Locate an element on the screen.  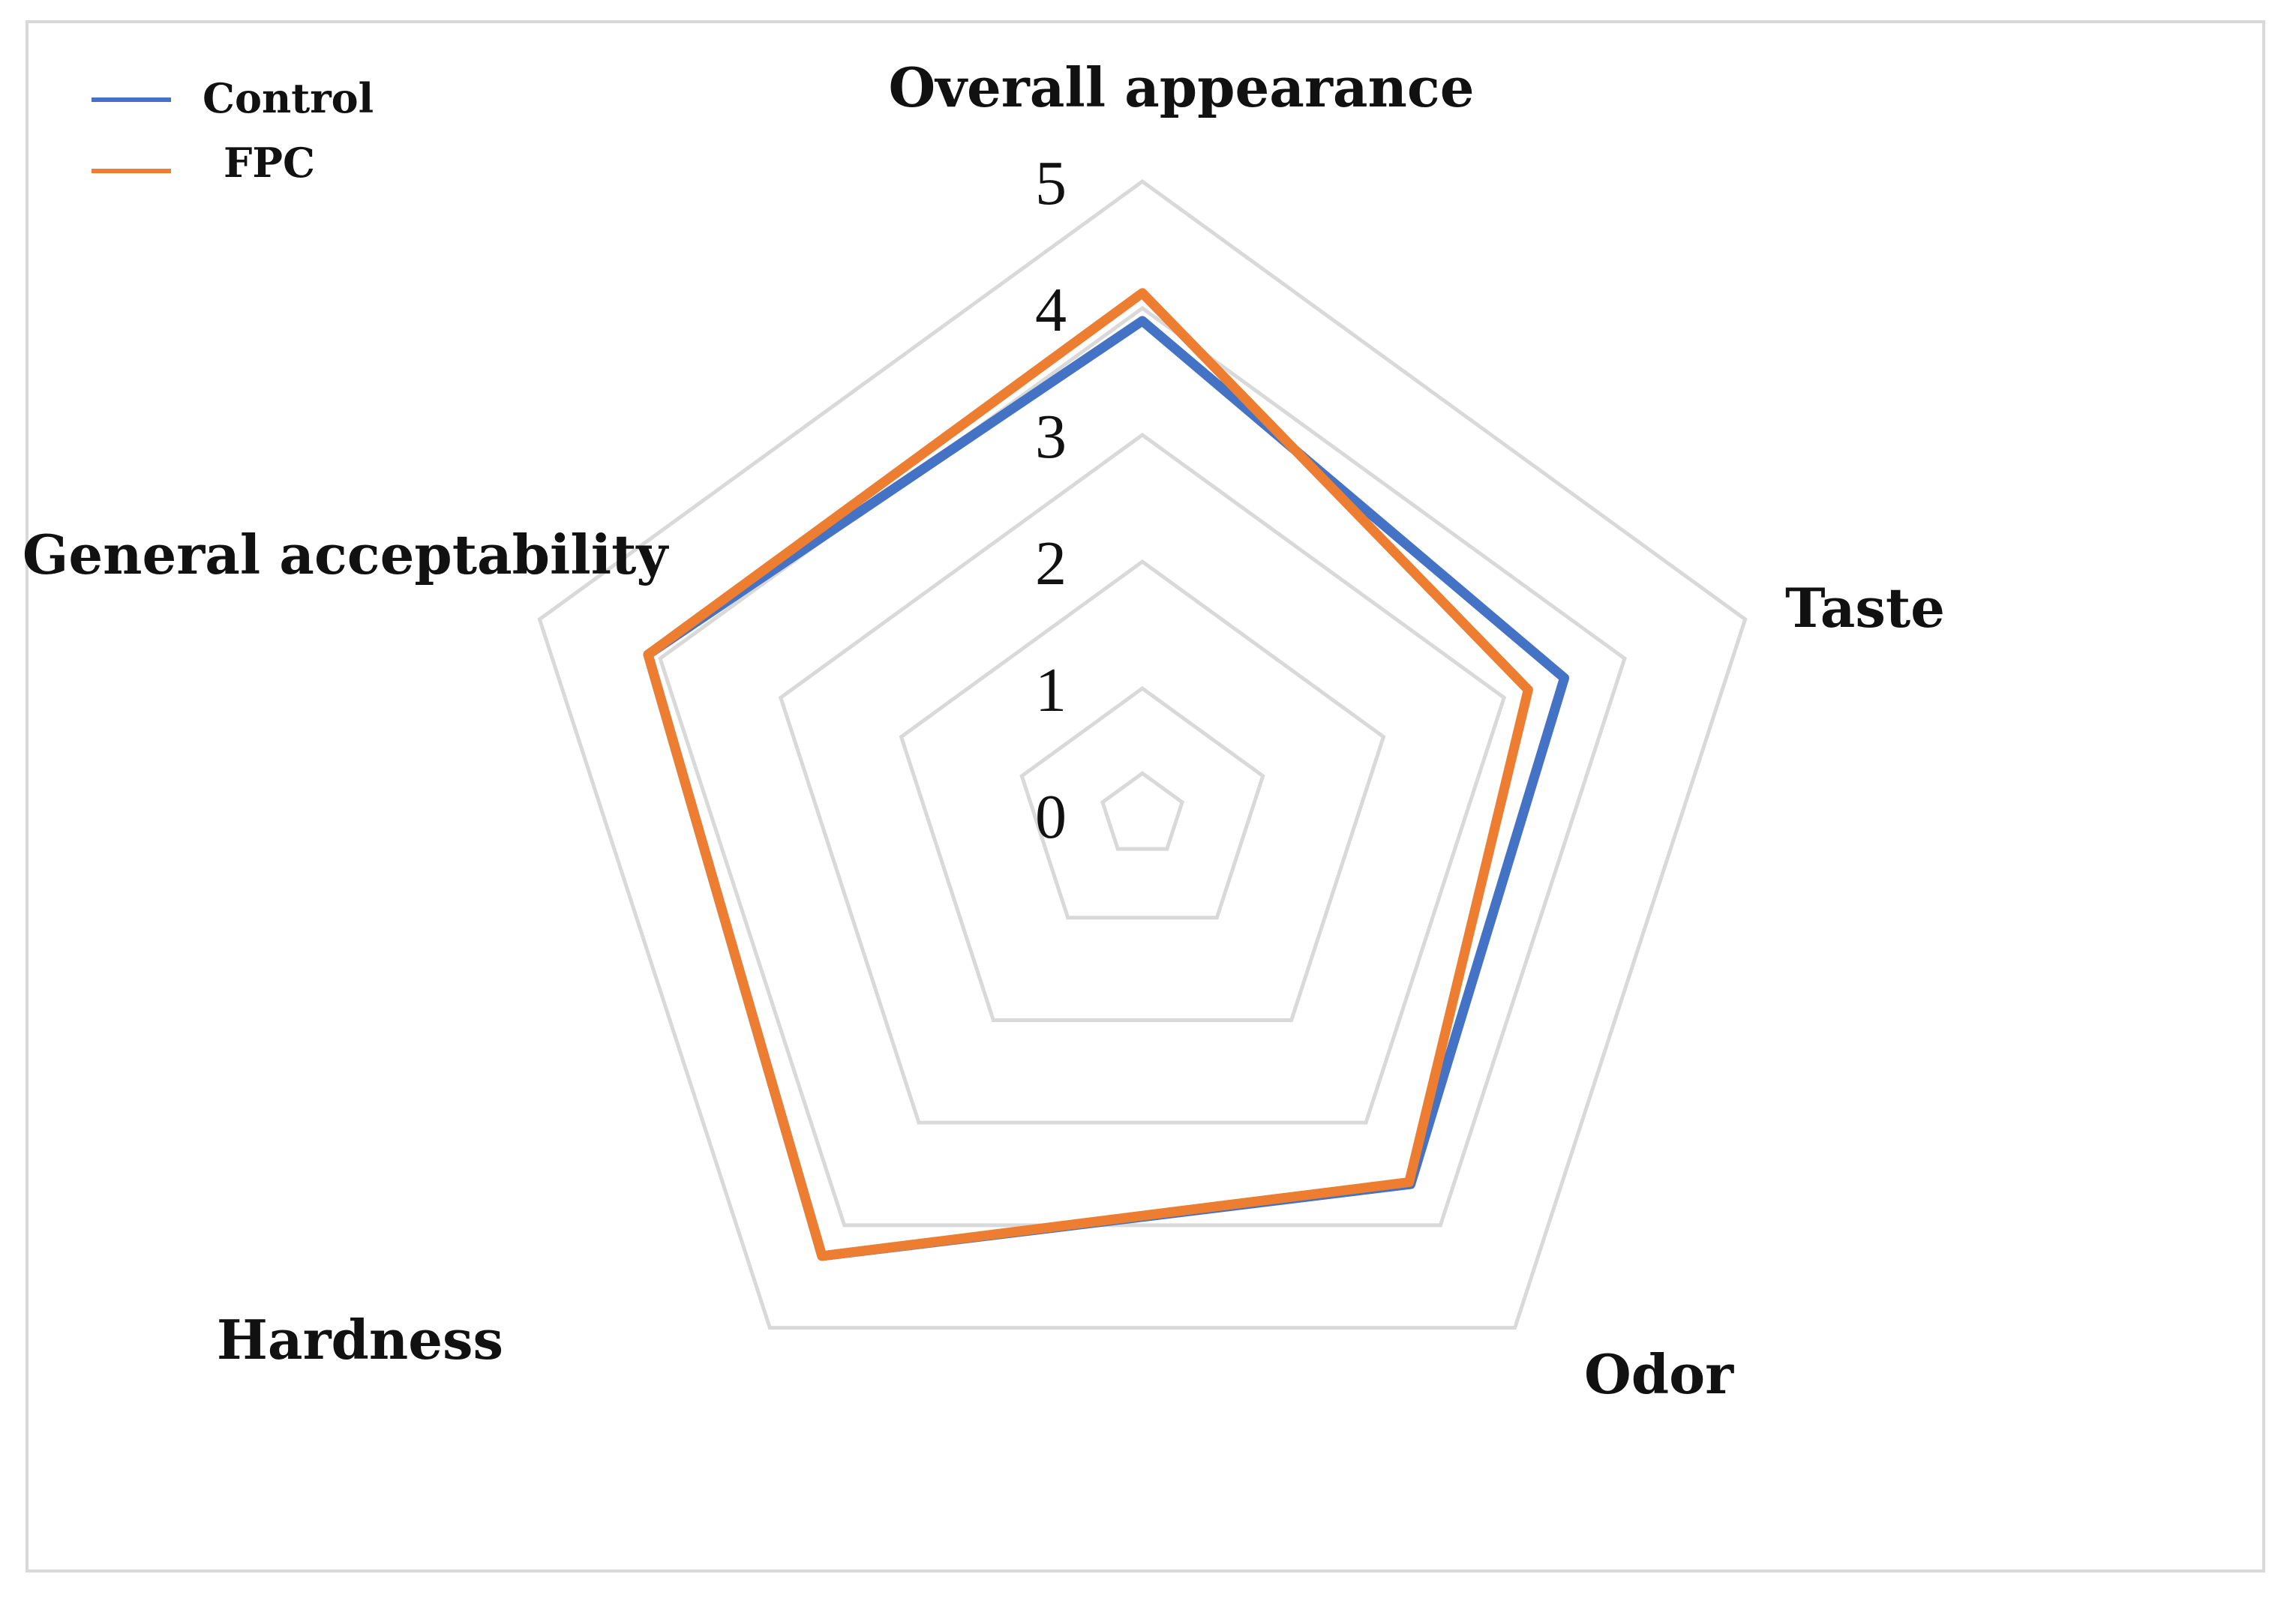
axis-label-general-acceptability: General acceptability is located at coordinates (346, 554).